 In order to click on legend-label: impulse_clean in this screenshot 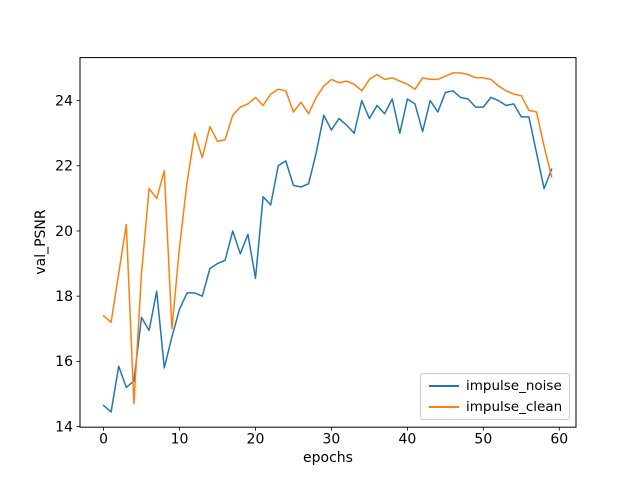, I will do `click(514, 406)`.